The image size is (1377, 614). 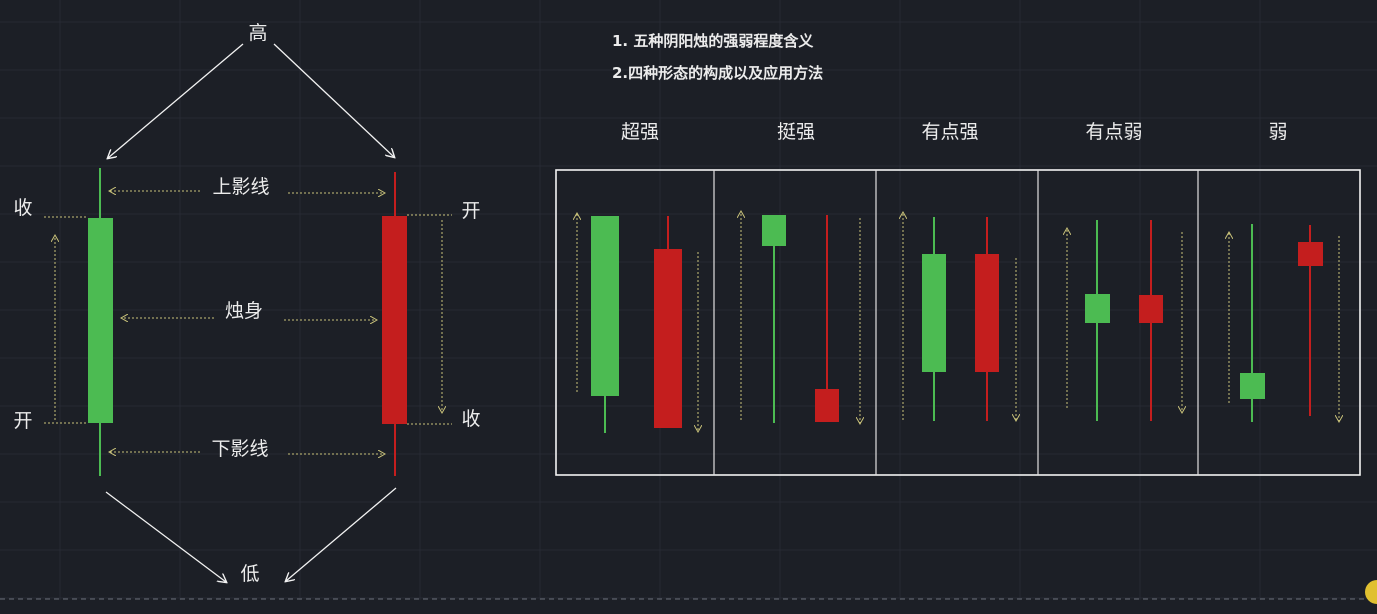 What do you see at coordinates (640, 132) in the screenshot?
I see `column-title-super-strong: 超强` at bounding box center [640, 132].